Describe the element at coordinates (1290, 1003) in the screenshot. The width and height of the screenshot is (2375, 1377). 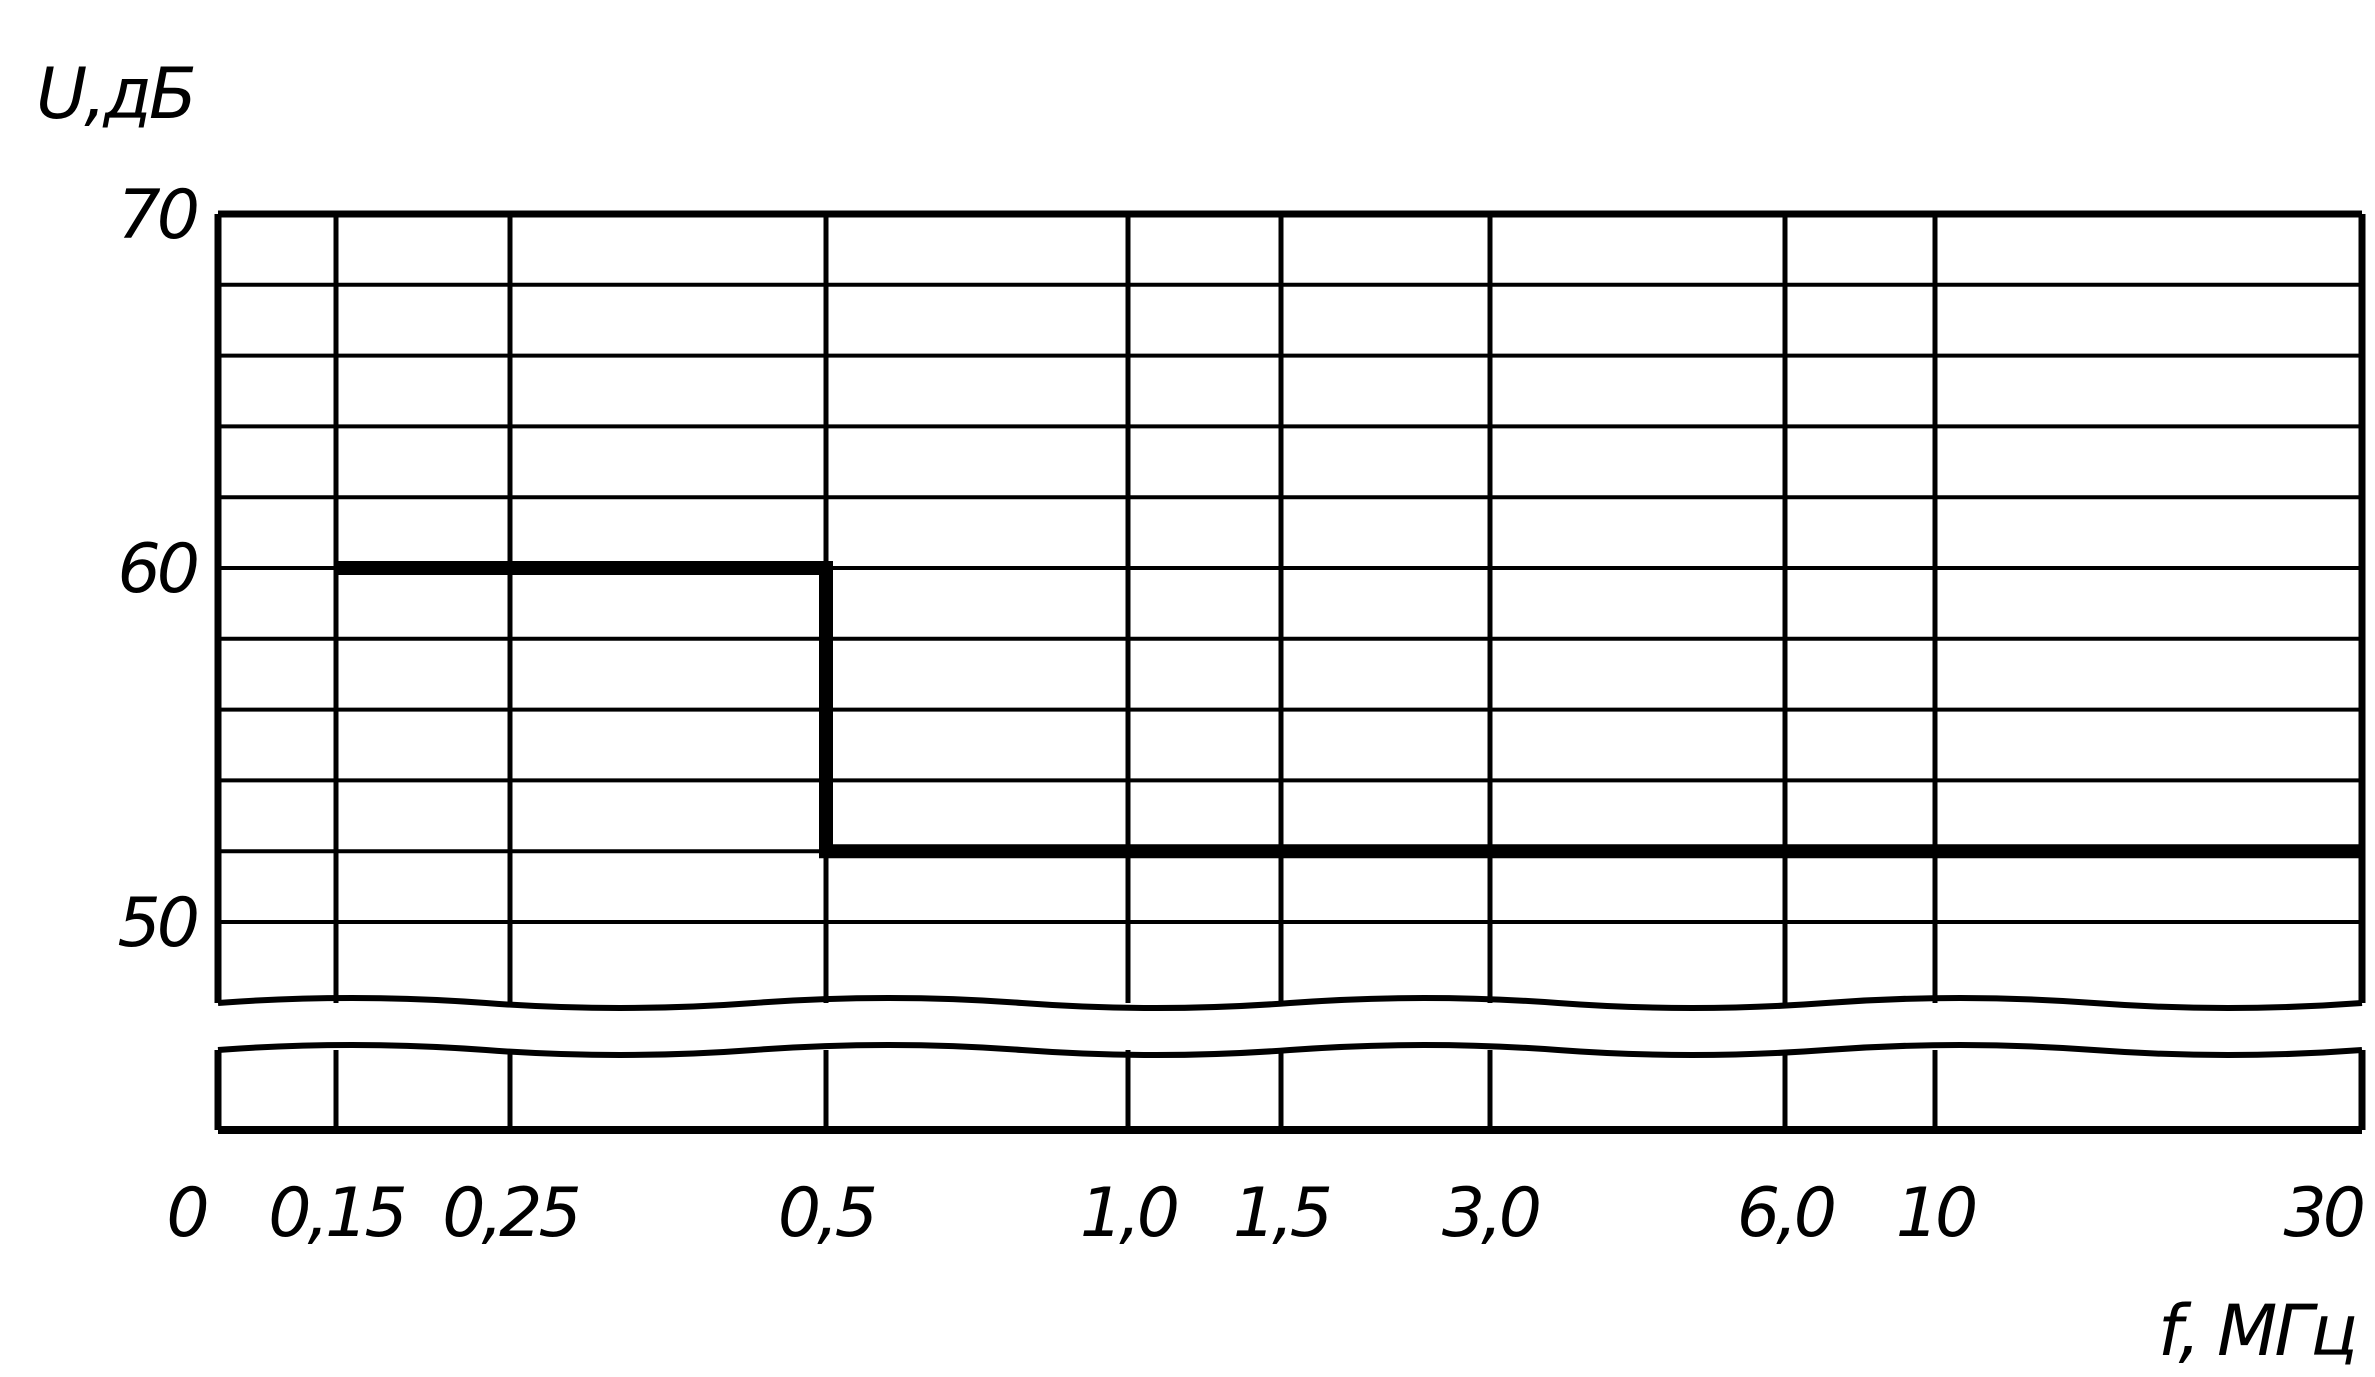
I see `axis-break-upper` at that location.